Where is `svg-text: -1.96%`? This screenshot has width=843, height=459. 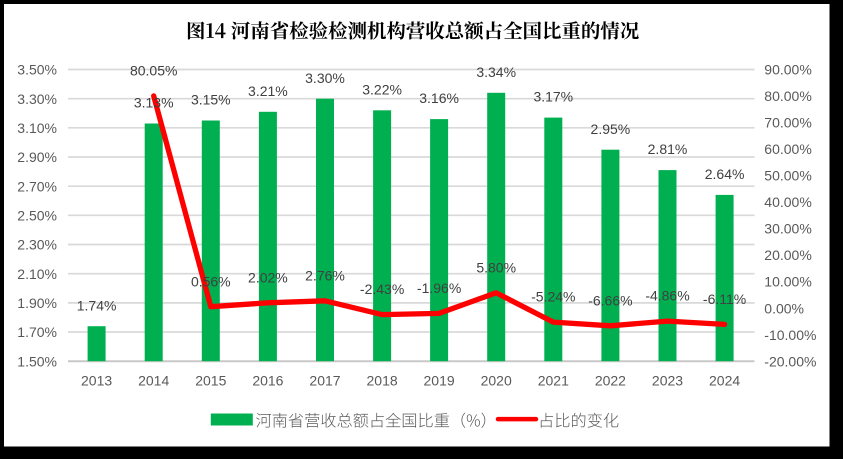 svg-text: -1.96% is located at coordinates (439, 288).